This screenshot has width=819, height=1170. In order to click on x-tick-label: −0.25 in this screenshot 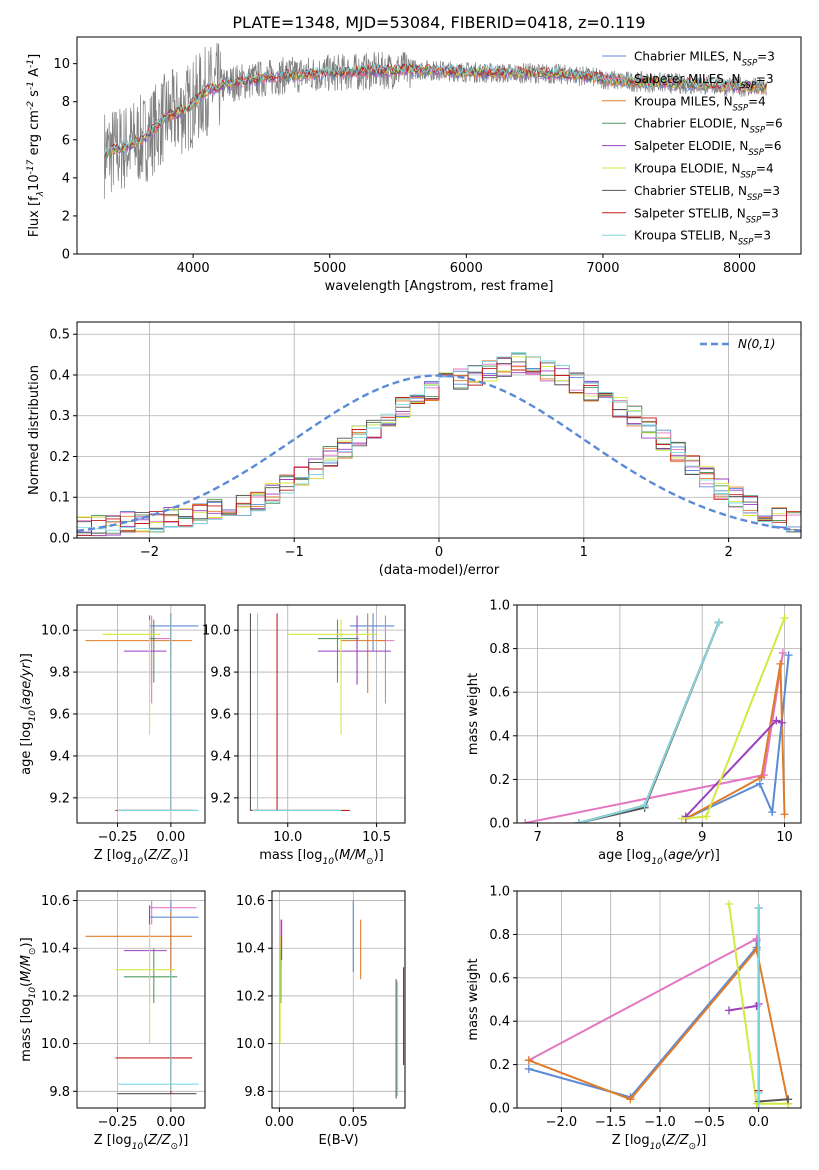, I will do `click(118, 1122)`.